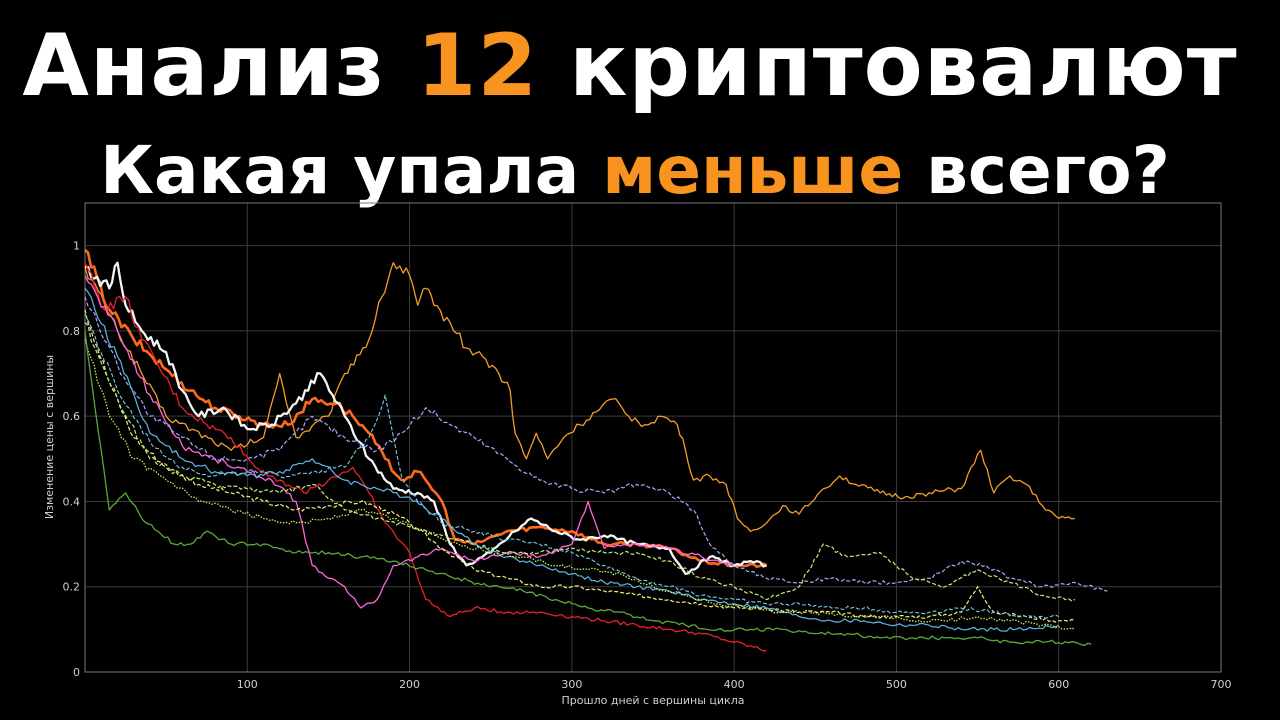 The width and height of the screenshot is (1280, 720). I want to click on headline-line-1-after: криптовалют, so click(888, 66).